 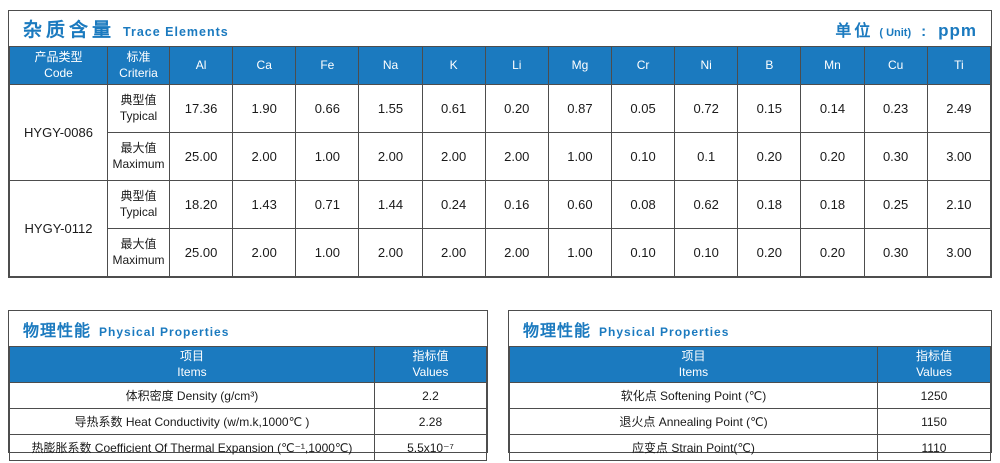 What do you see at coordinates (579, 108) in the screenshot?
I see `element-value-cell: 0.87` at bounding box center [579, 108].